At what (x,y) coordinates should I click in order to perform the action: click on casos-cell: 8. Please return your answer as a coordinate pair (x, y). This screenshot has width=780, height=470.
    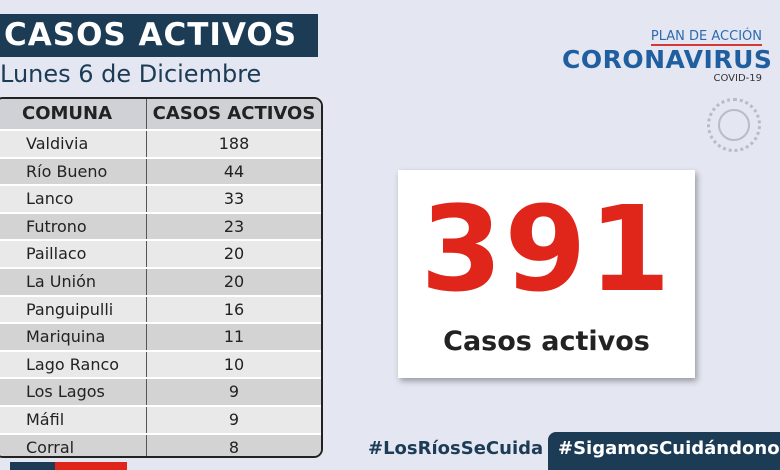
    Looking at the image, I should click on (234, 447).